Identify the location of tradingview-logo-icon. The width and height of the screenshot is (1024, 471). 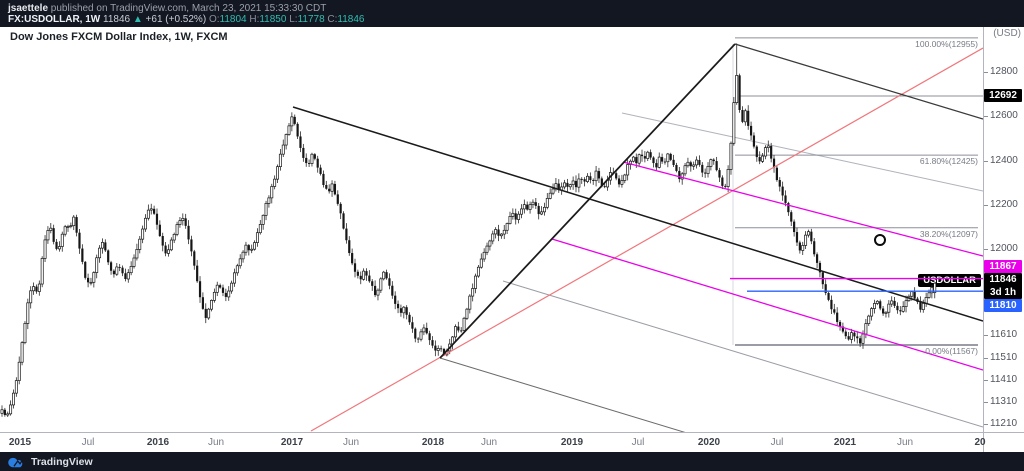
(17, 462).